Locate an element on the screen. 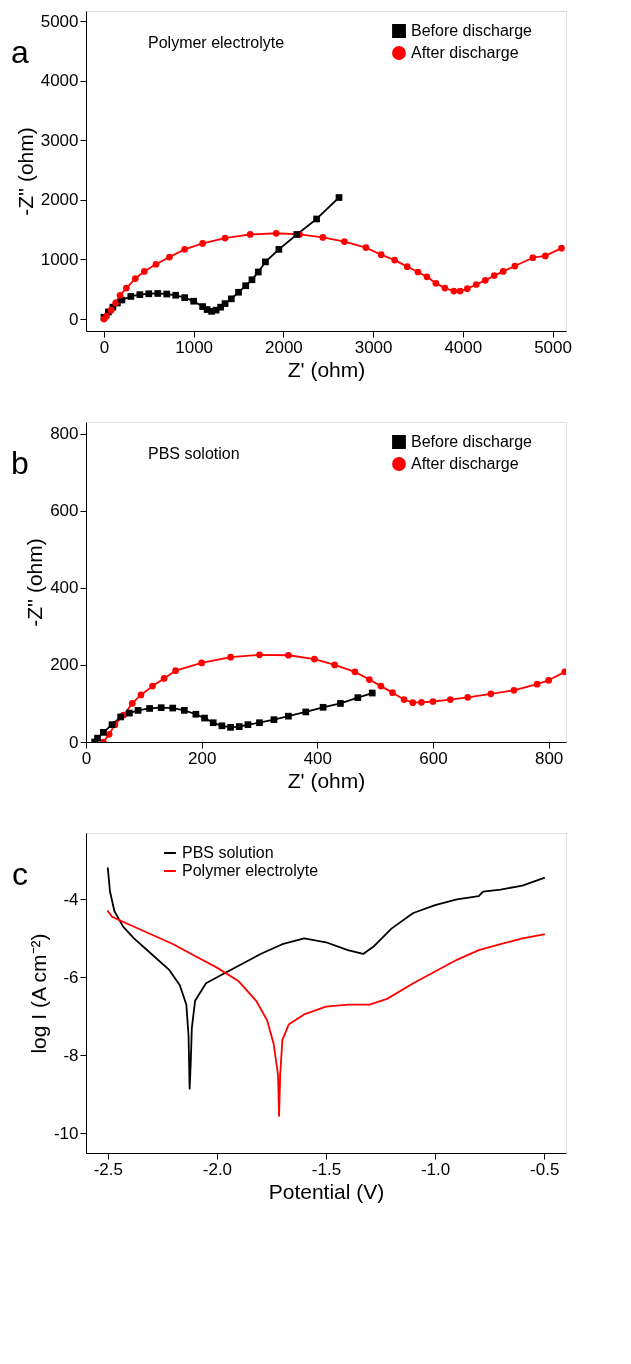  y-tick-label: 400 is located at coordinates (64, 588).